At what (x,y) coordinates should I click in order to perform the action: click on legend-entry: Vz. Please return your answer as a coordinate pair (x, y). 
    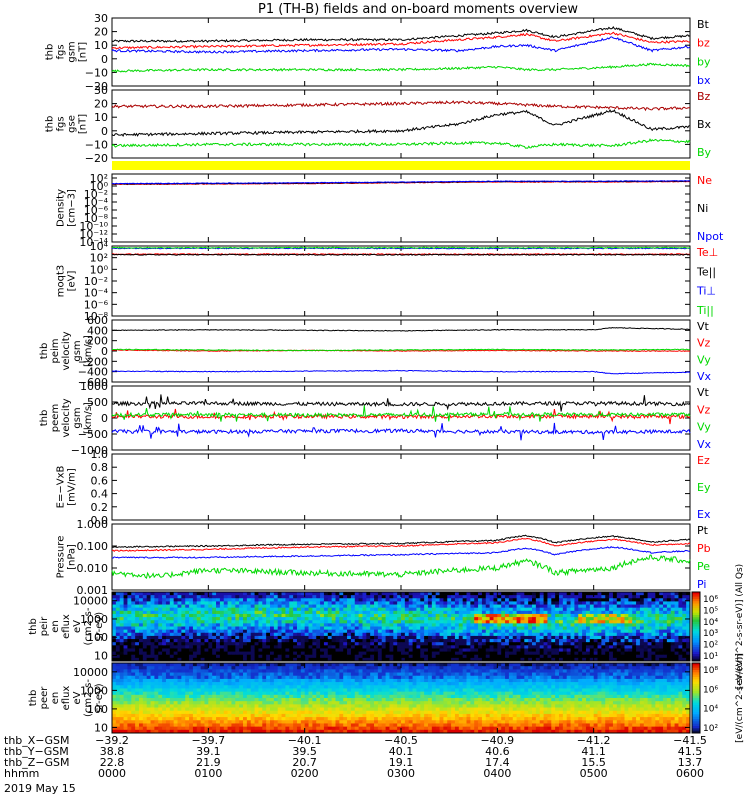
    Looking at the image, I should click on (704, 343).